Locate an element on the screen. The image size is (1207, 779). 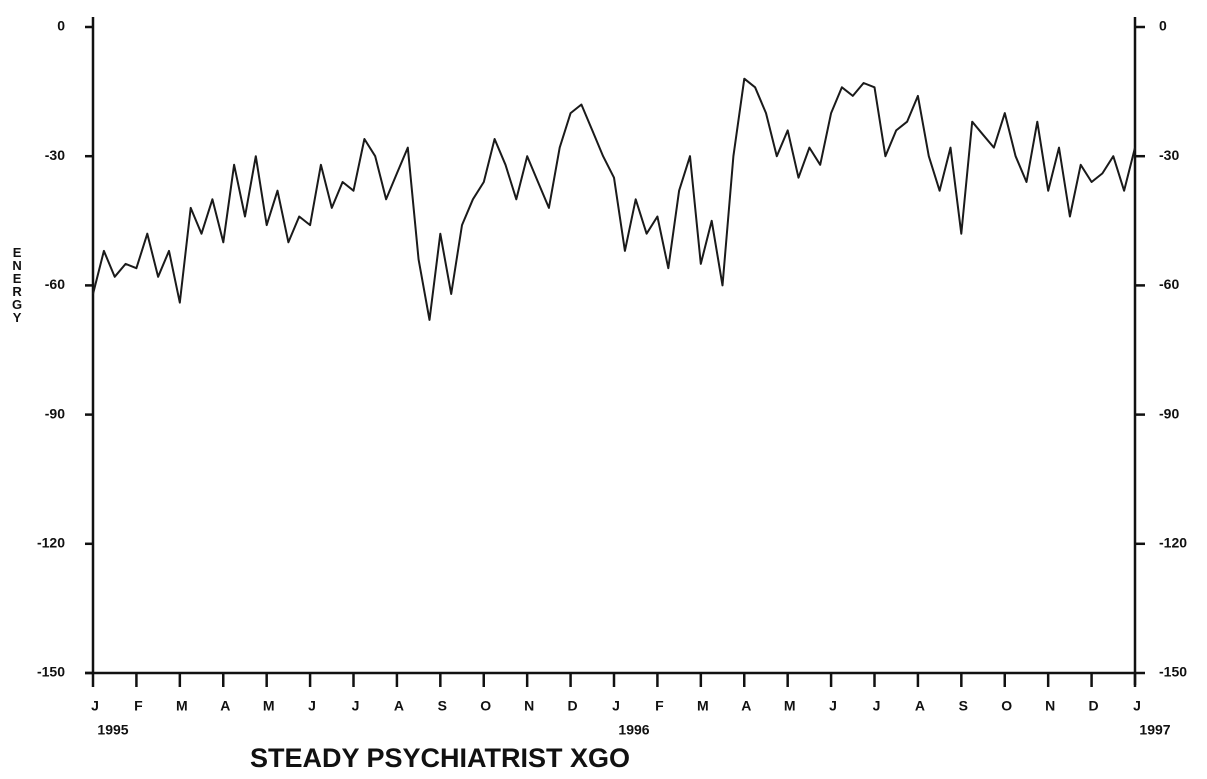
year-label: 1997 is located at coordinates (1154, 730).